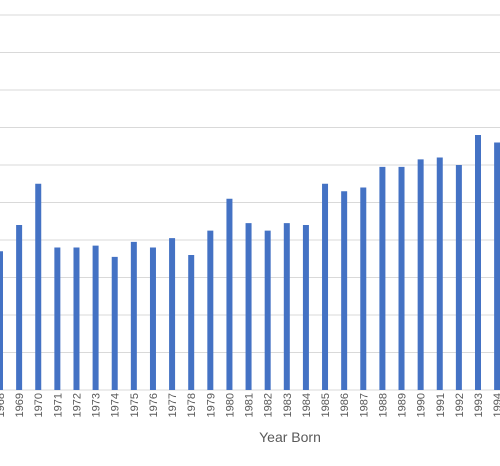  What do you see at coordinates (267, 310) in the screenshot?
I see `bar-1982` at bounding box center [267, 310].